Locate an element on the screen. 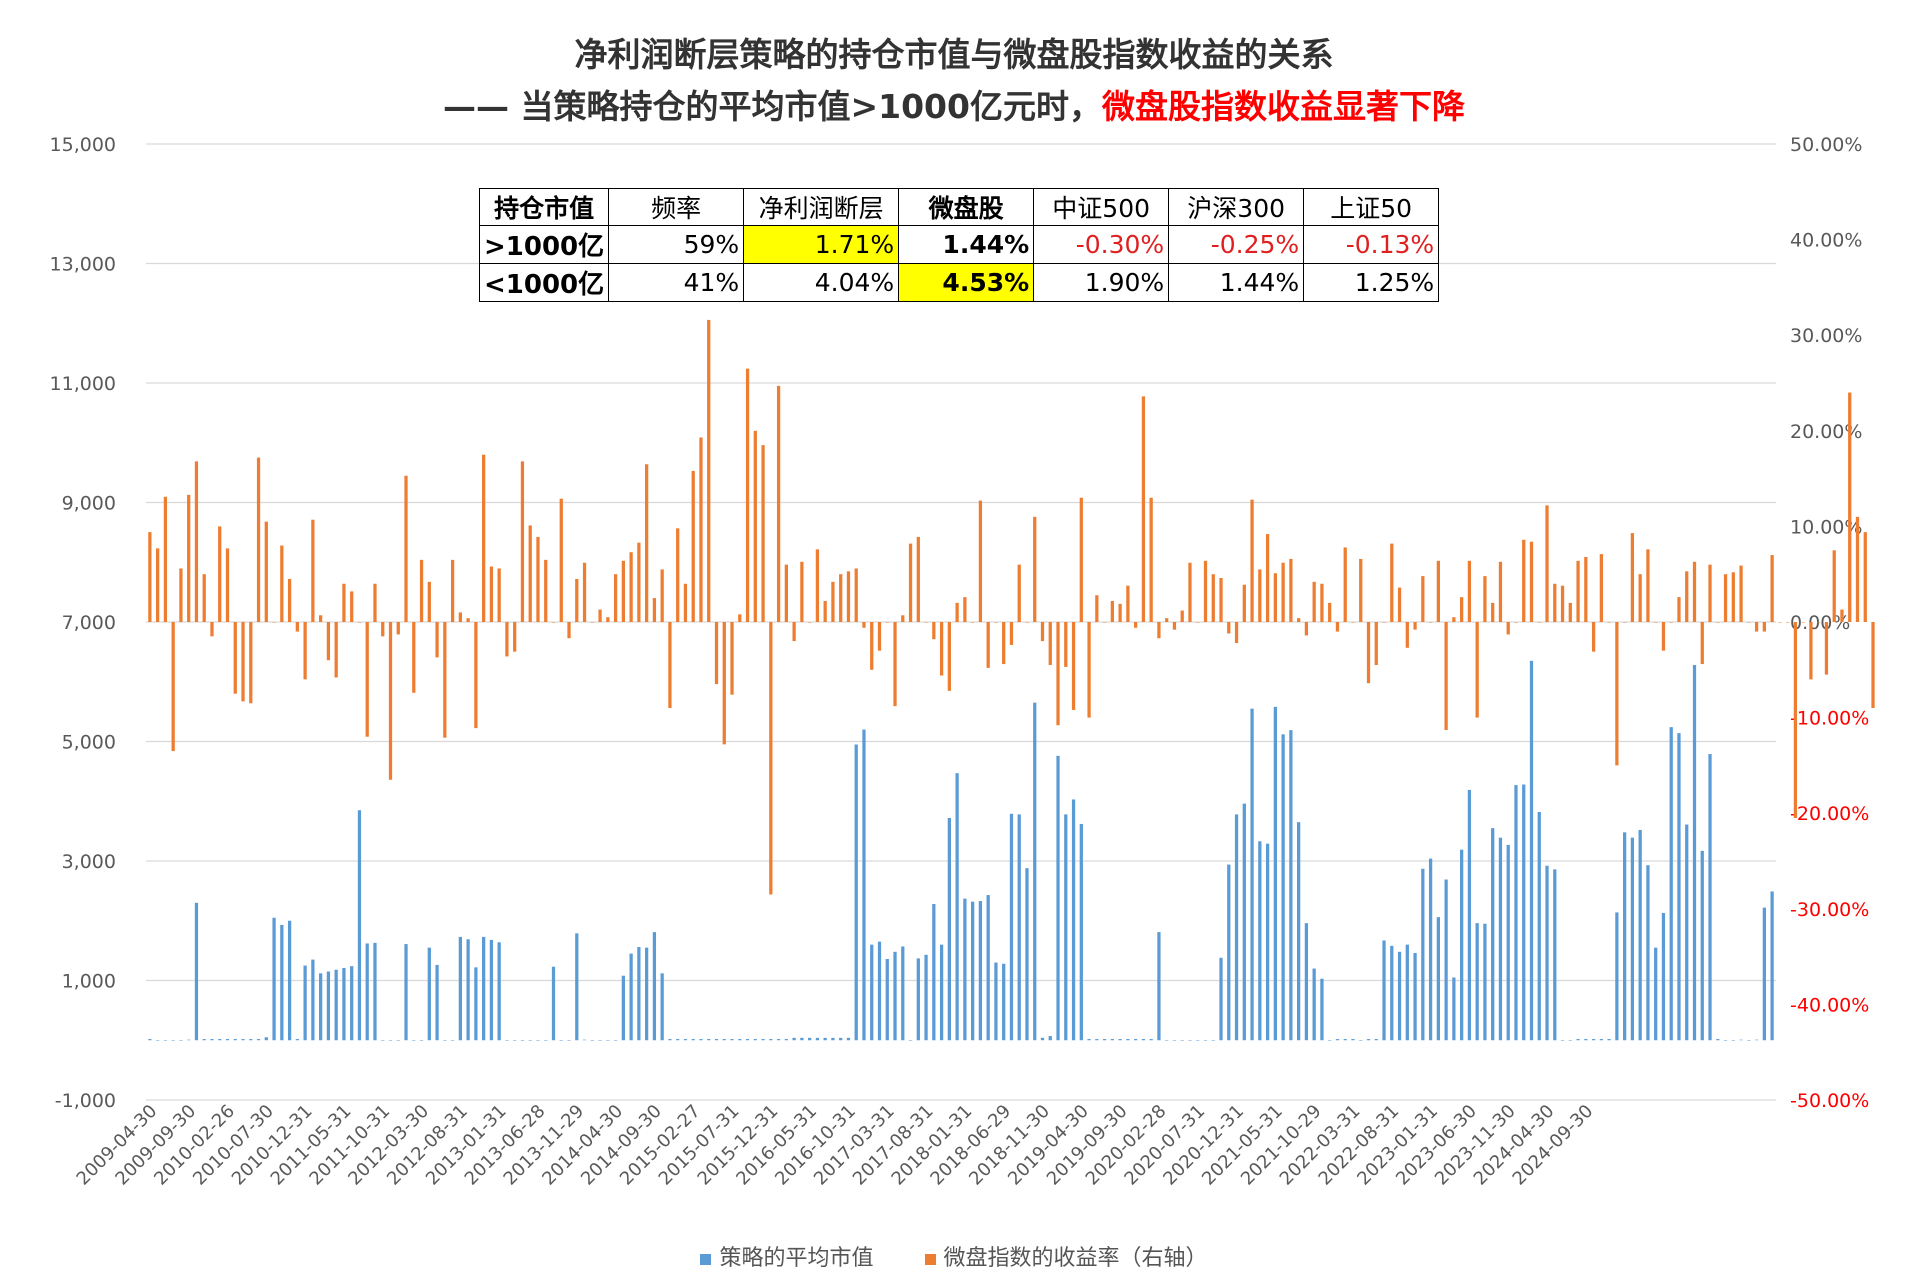  legend: 策略的平均市值 微盘指数的收益率（右轴） is located at coordinates (954, 1256).